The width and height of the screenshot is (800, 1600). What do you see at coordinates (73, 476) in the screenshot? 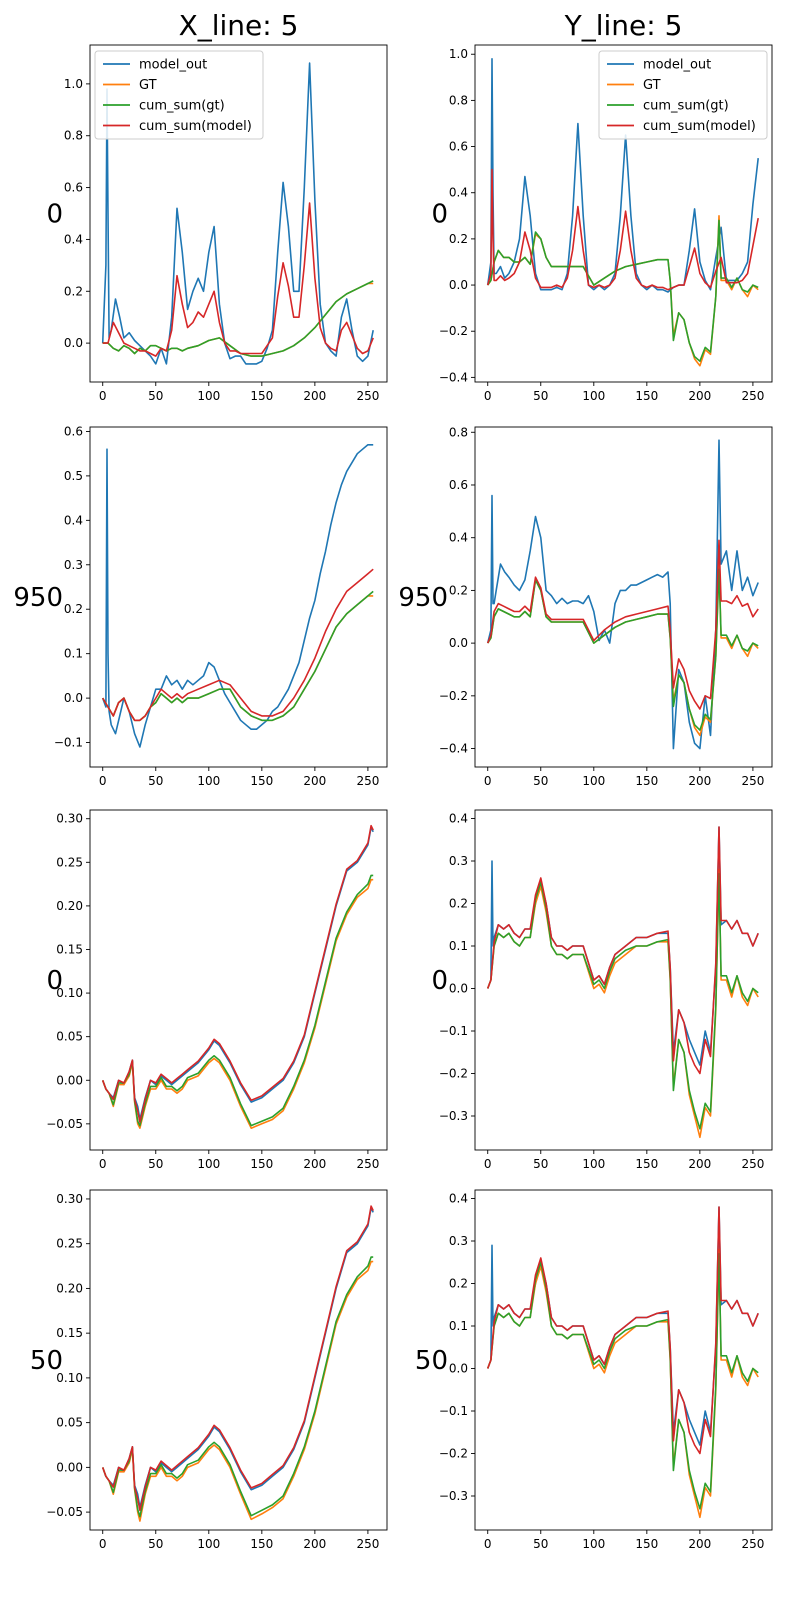
I see `y-tick-label: 0.5` at bounding box center [73, 476].